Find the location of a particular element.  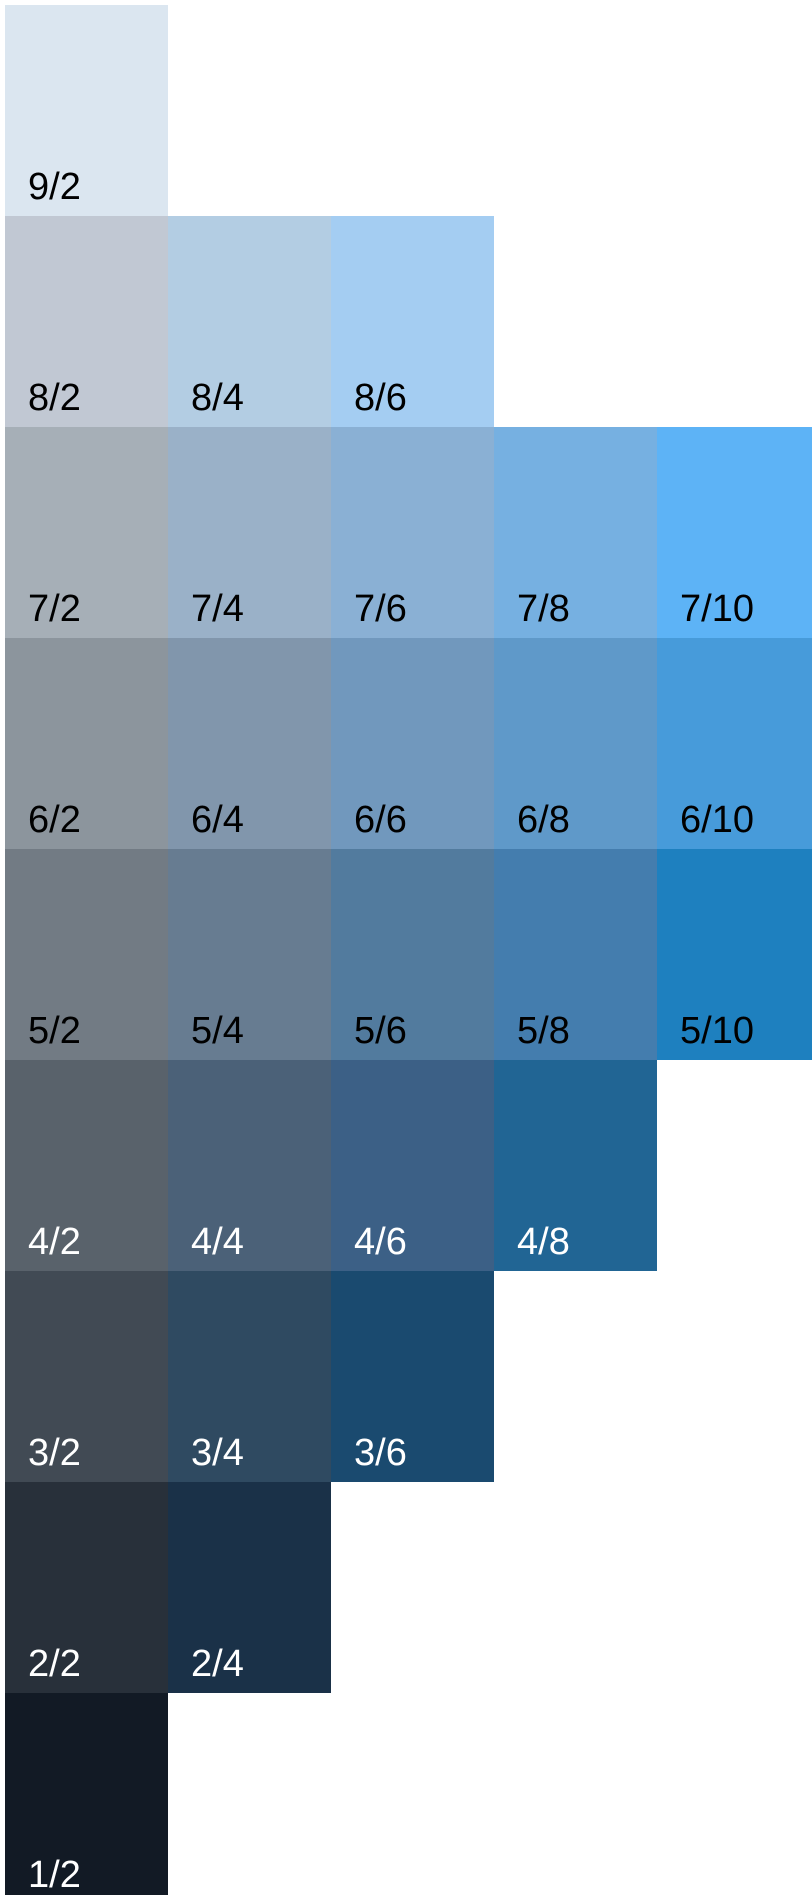

row-value-8: 8/2 8/4 8/6 is located at coordinates (408, 321).